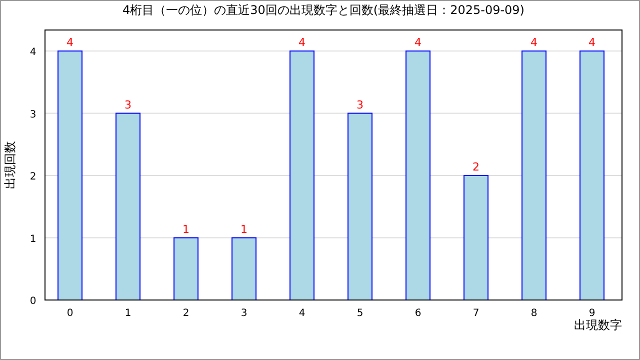 The width and height of the screenshot is (640, 360). What do you see at coordinates (534, 313) in the screenshot?
I see `x-tick-label: 8` at bounding box center [534, 313].